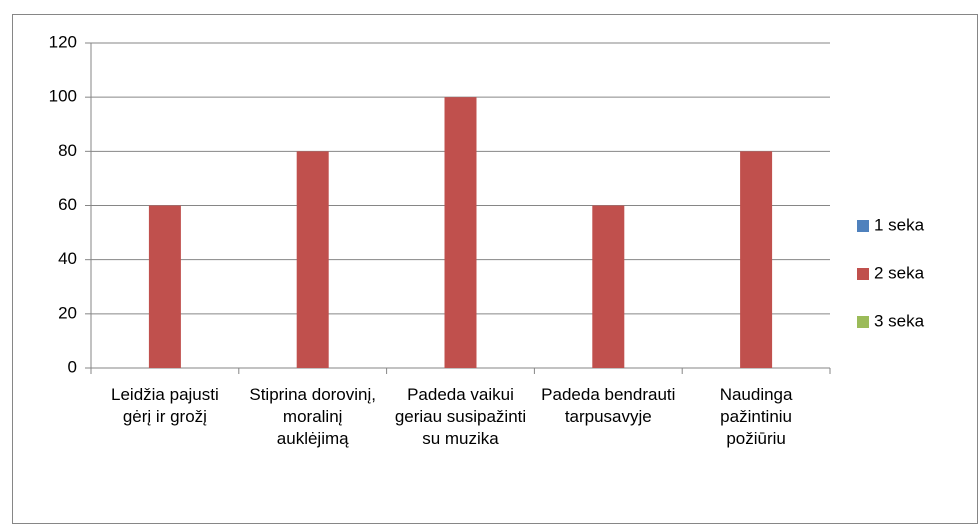  What do you see at coordinates (67, 204) in the screenshot?
I see `y-tick-label: 60` at bounding box center [67, 204].